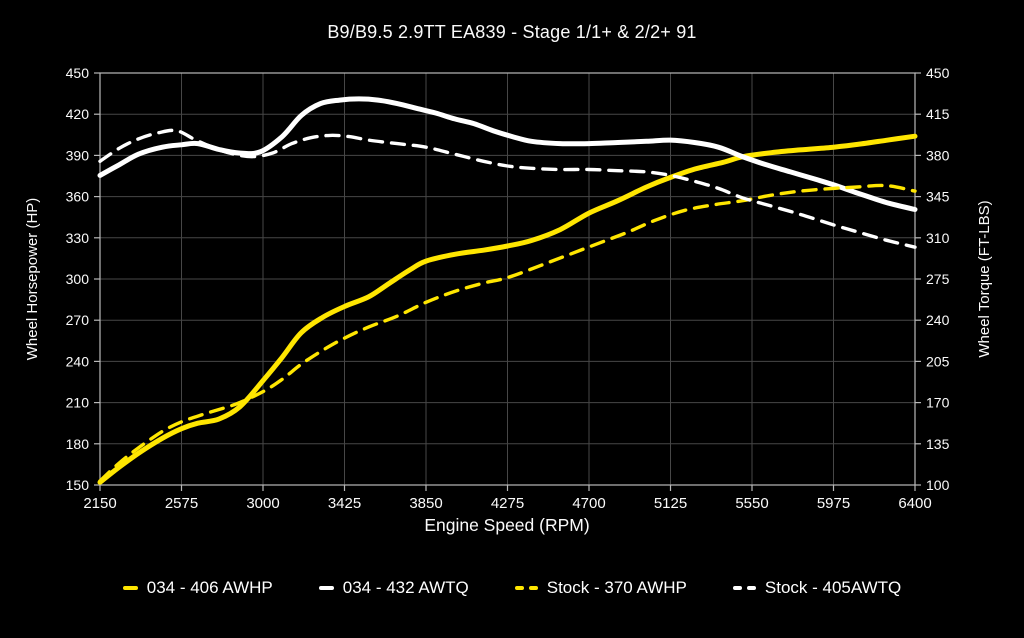  Describe the element at coordinates (526, 588) in the screenshot. I see `dashed-yellow-line-swatch` at that location.